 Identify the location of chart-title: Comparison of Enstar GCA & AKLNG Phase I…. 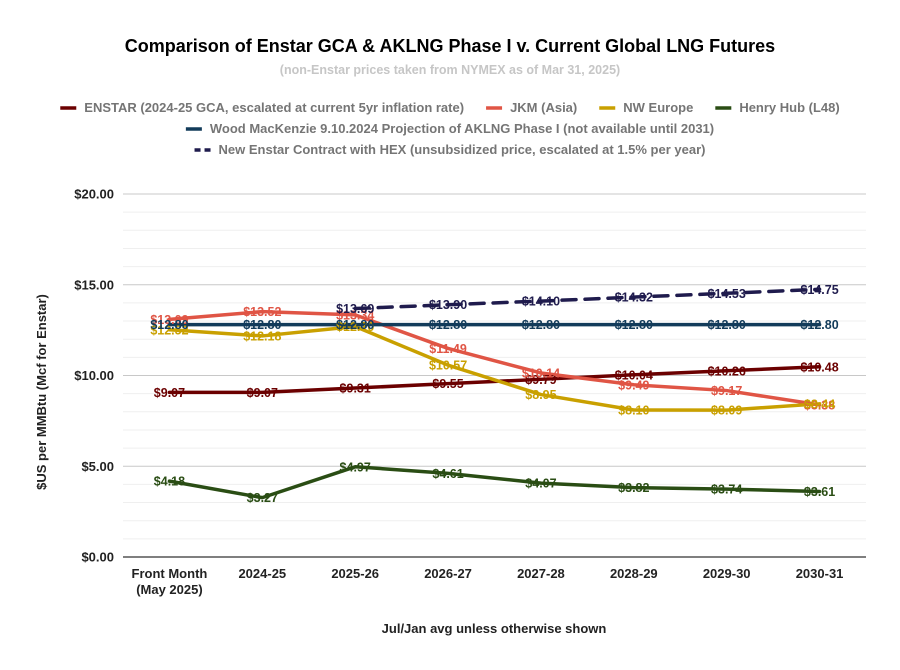
(450, 46).